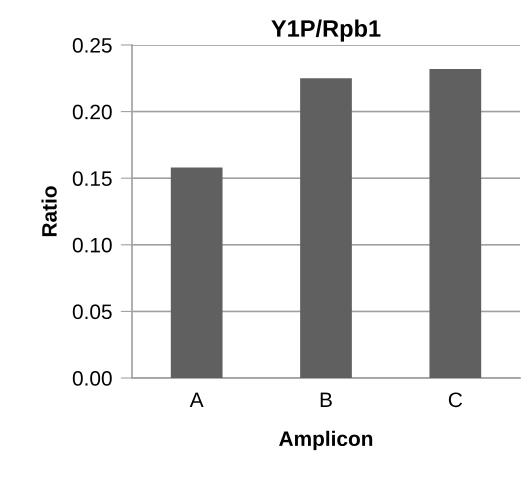 The width and height of the screenshot is (527, 481). What do you see at coordinates (92, 112) in the screenshot?
I see `y-tick-label: 0.20` at bounding box center [92, 112].